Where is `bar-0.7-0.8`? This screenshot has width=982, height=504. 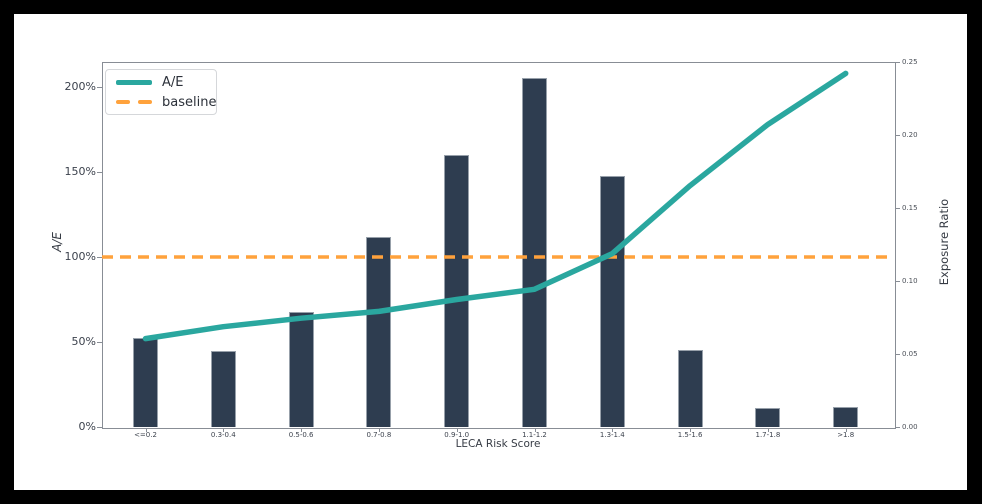
bar-0.7-0.8 is located at coordinates (379, 332).